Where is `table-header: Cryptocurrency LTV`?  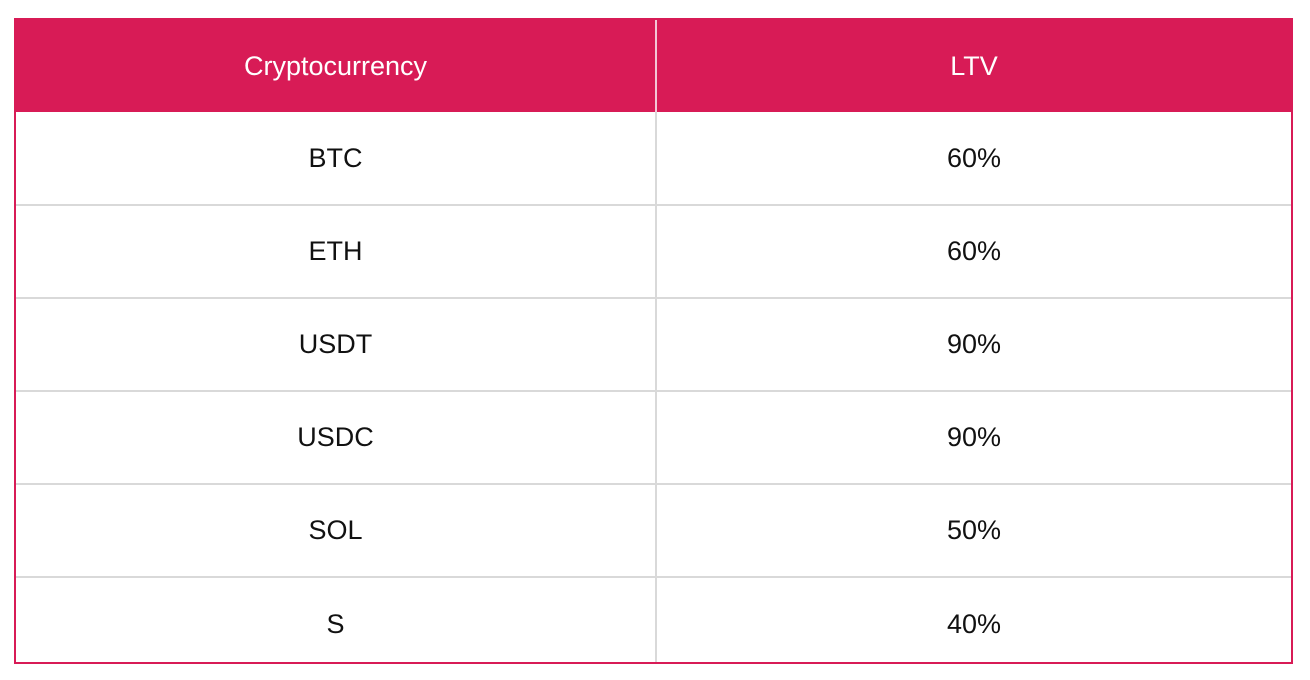
table-header: Cryptocurrency LTV is located at coordinates (653, 66).